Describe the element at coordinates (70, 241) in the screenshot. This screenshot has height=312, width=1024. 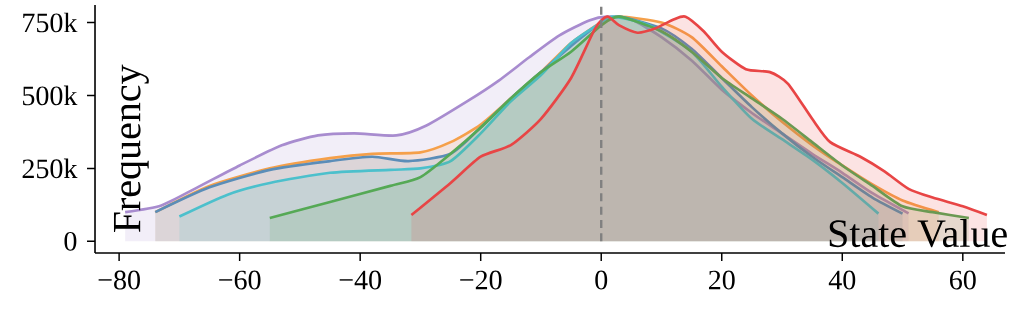
I see `y-tick-label: 0` at that location.